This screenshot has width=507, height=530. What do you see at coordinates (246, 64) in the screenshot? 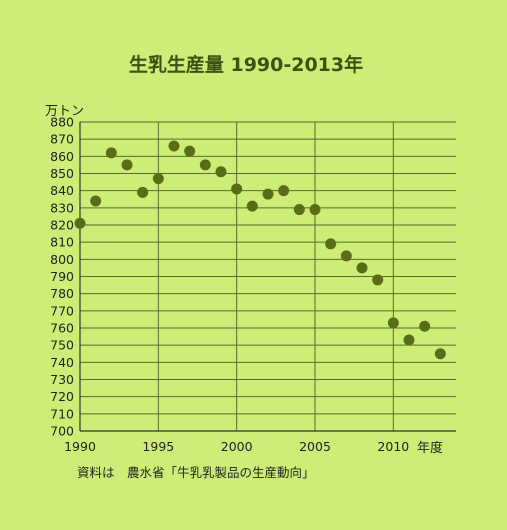
I see `chart-title: 生乳生産量 1990-2013年` at bounding box center [246, 64].